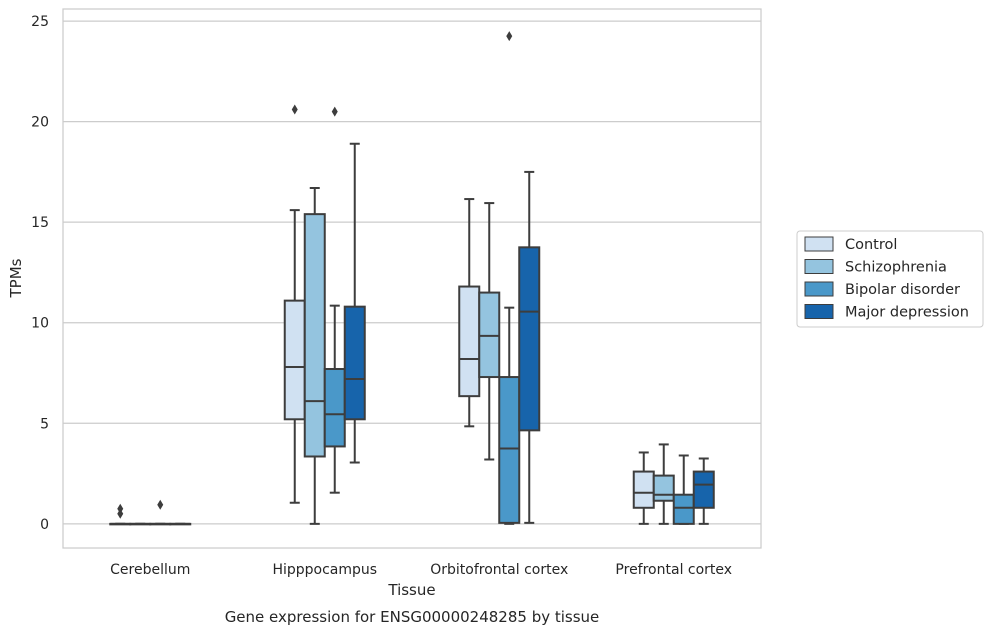  I want to click on legend-label: Major depression, so click(907, 313).